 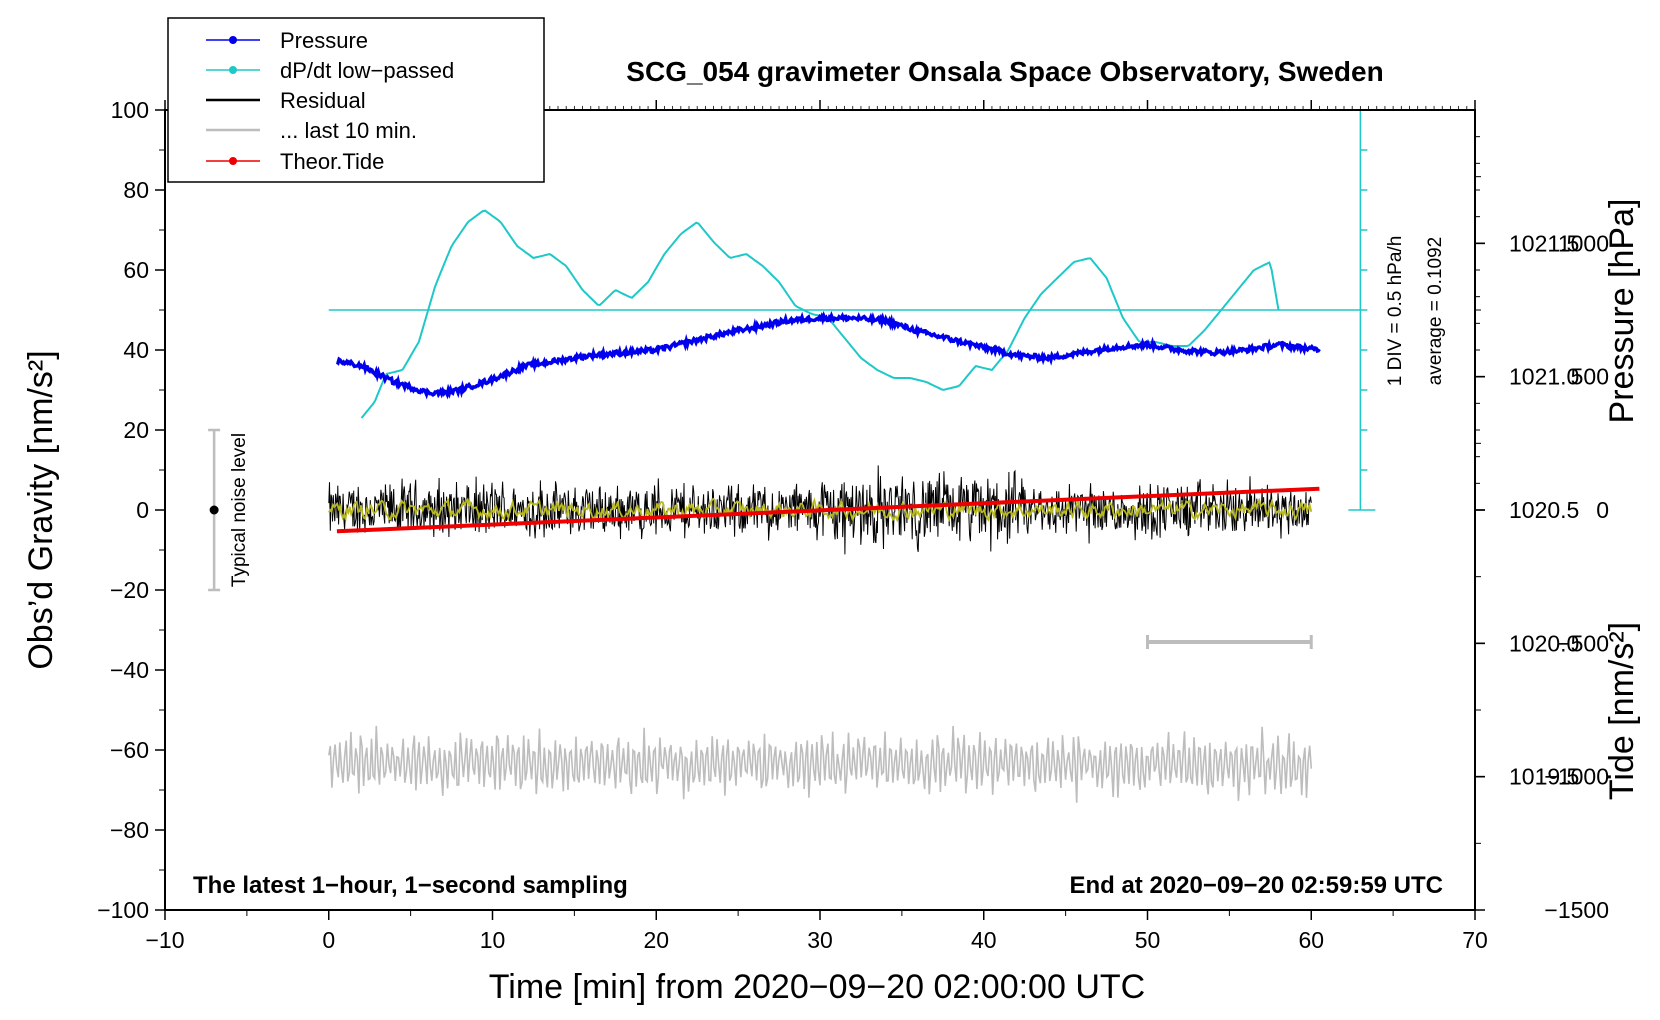 I want to click on legend-item-pressure: Pressure, so click(x=287, y=40).